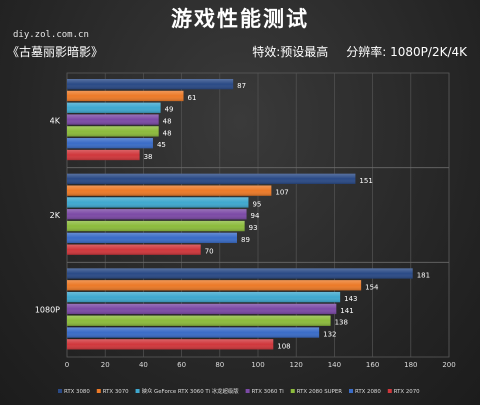 This screenshot has width=480, height=405. Describe the element at coordinates (55, 120) in the screenshot. I see `y-category-label: 4K` at that location.